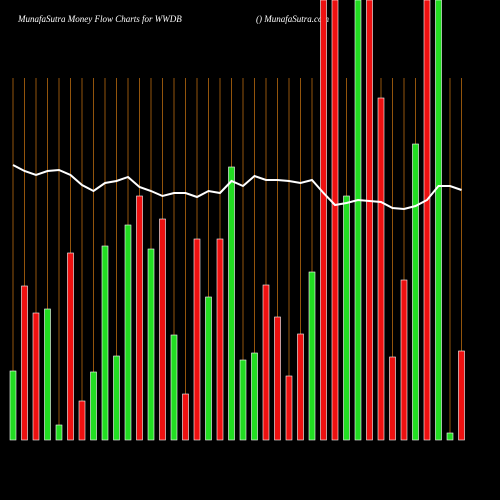 The height and width of the screenshot is (500, 500). I want to click on chart-title: MunafaSutra Money Flow Charts for WWDB, so click(99, 19).